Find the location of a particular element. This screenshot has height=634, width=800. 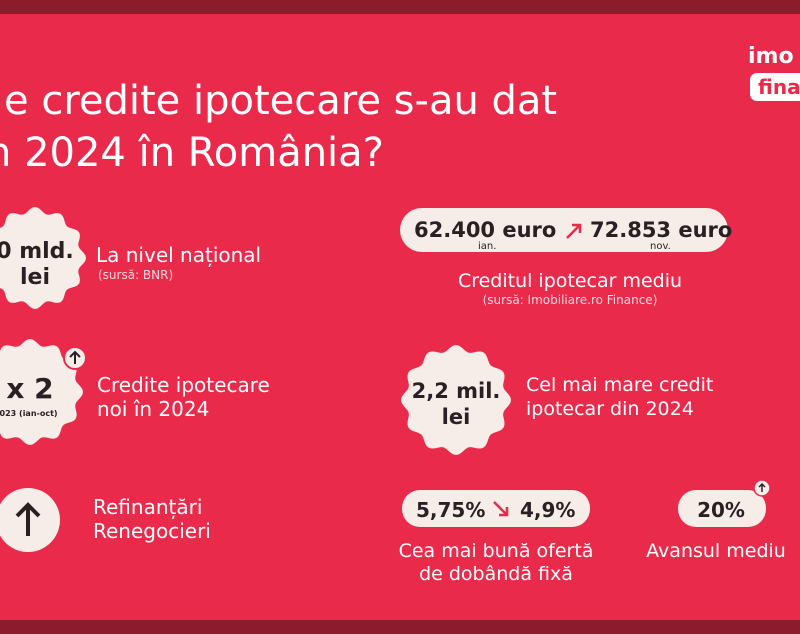

label: Cea mai bună ofertă is located at coordinates (496, 551).